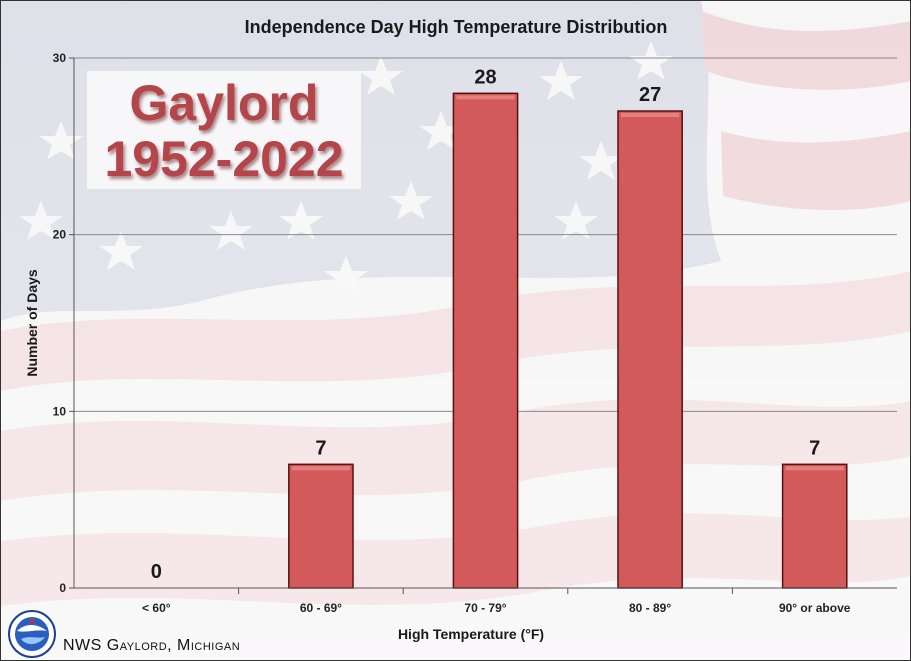 This screenshot has width=911, height=661. What do you see at coordinates (32, 634) in the screenshot?
I see `nws-logo-icon` at bounding box center [32, 634].